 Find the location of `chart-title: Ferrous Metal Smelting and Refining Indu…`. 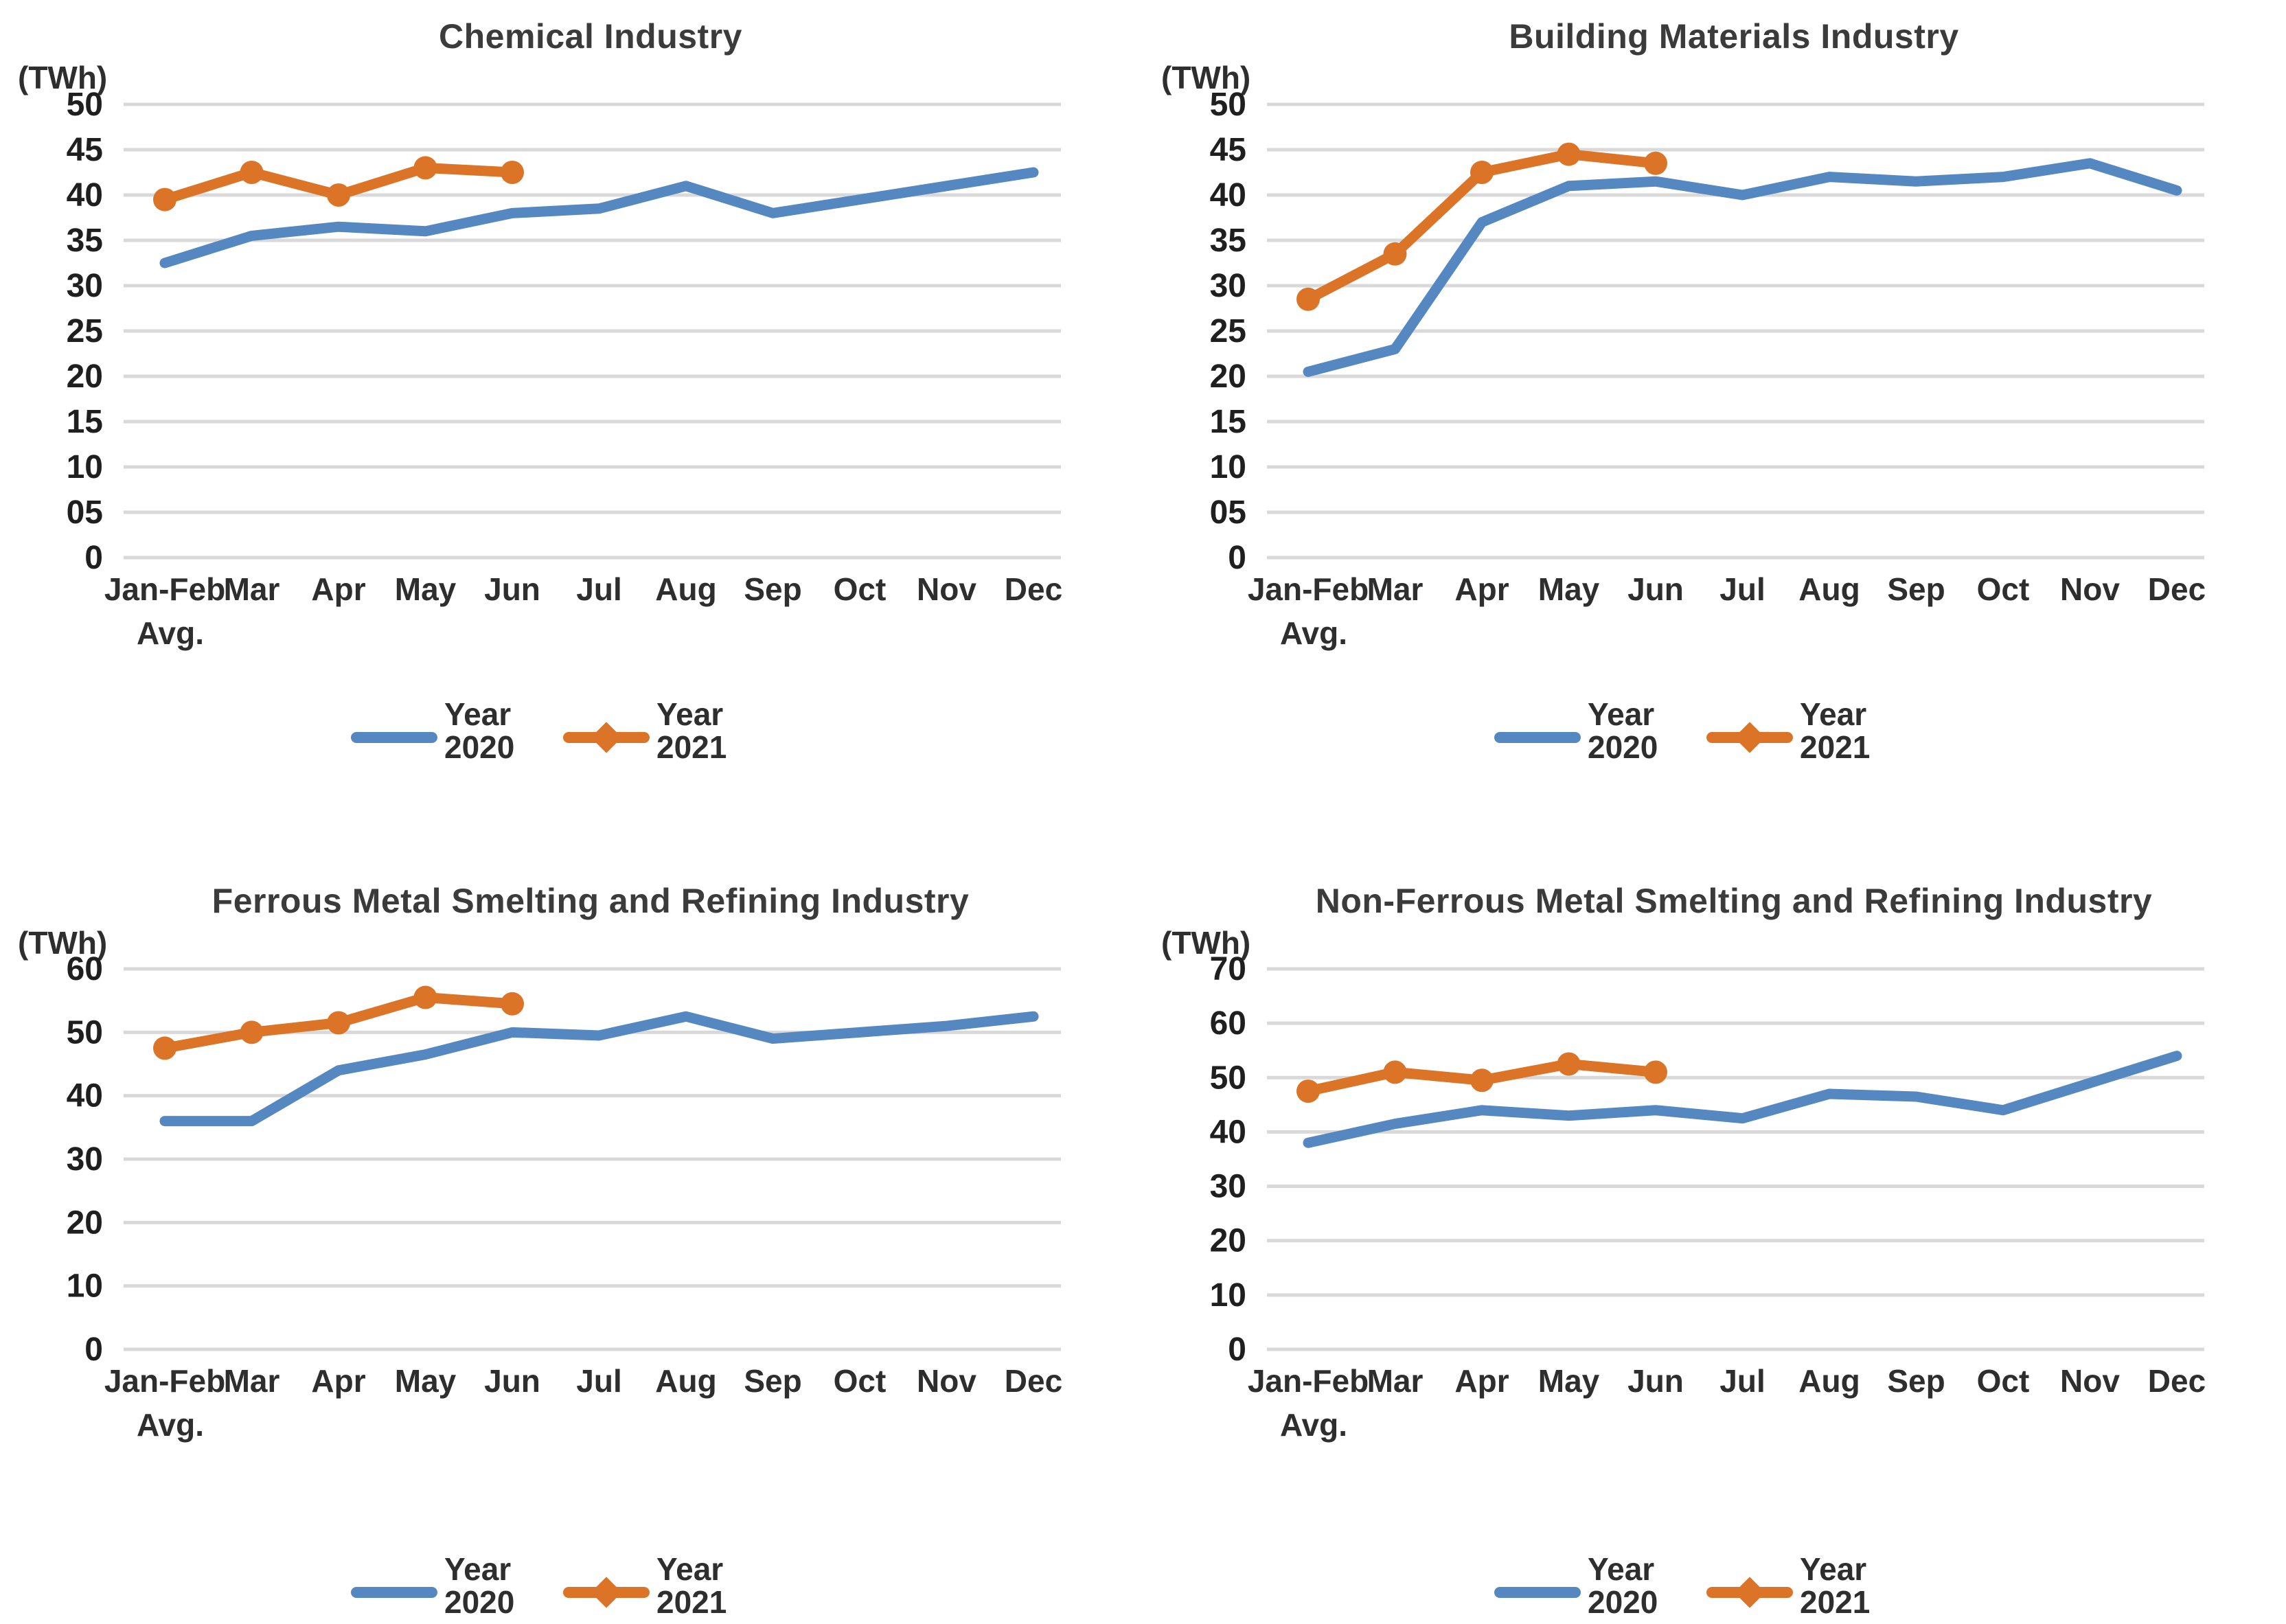

chart-title: Ferrous Metal Smelting and Refining Indu… is located at coordinates (591, 901).